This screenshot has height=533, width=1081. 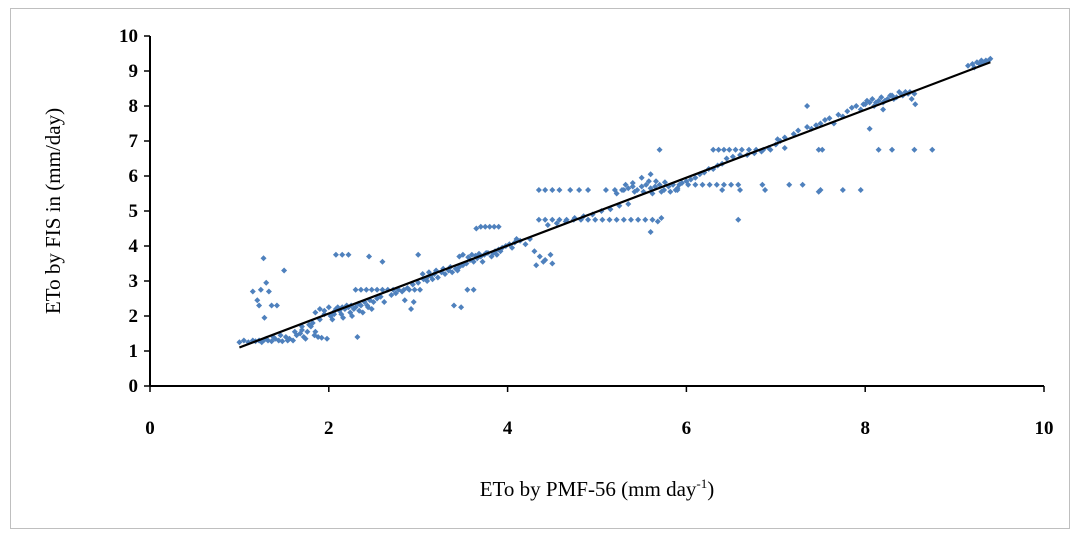 What do you see at coordinates (134, 351) in the screenshot?
I see `y-tick-label: 1` at bounding box center [134, 351].